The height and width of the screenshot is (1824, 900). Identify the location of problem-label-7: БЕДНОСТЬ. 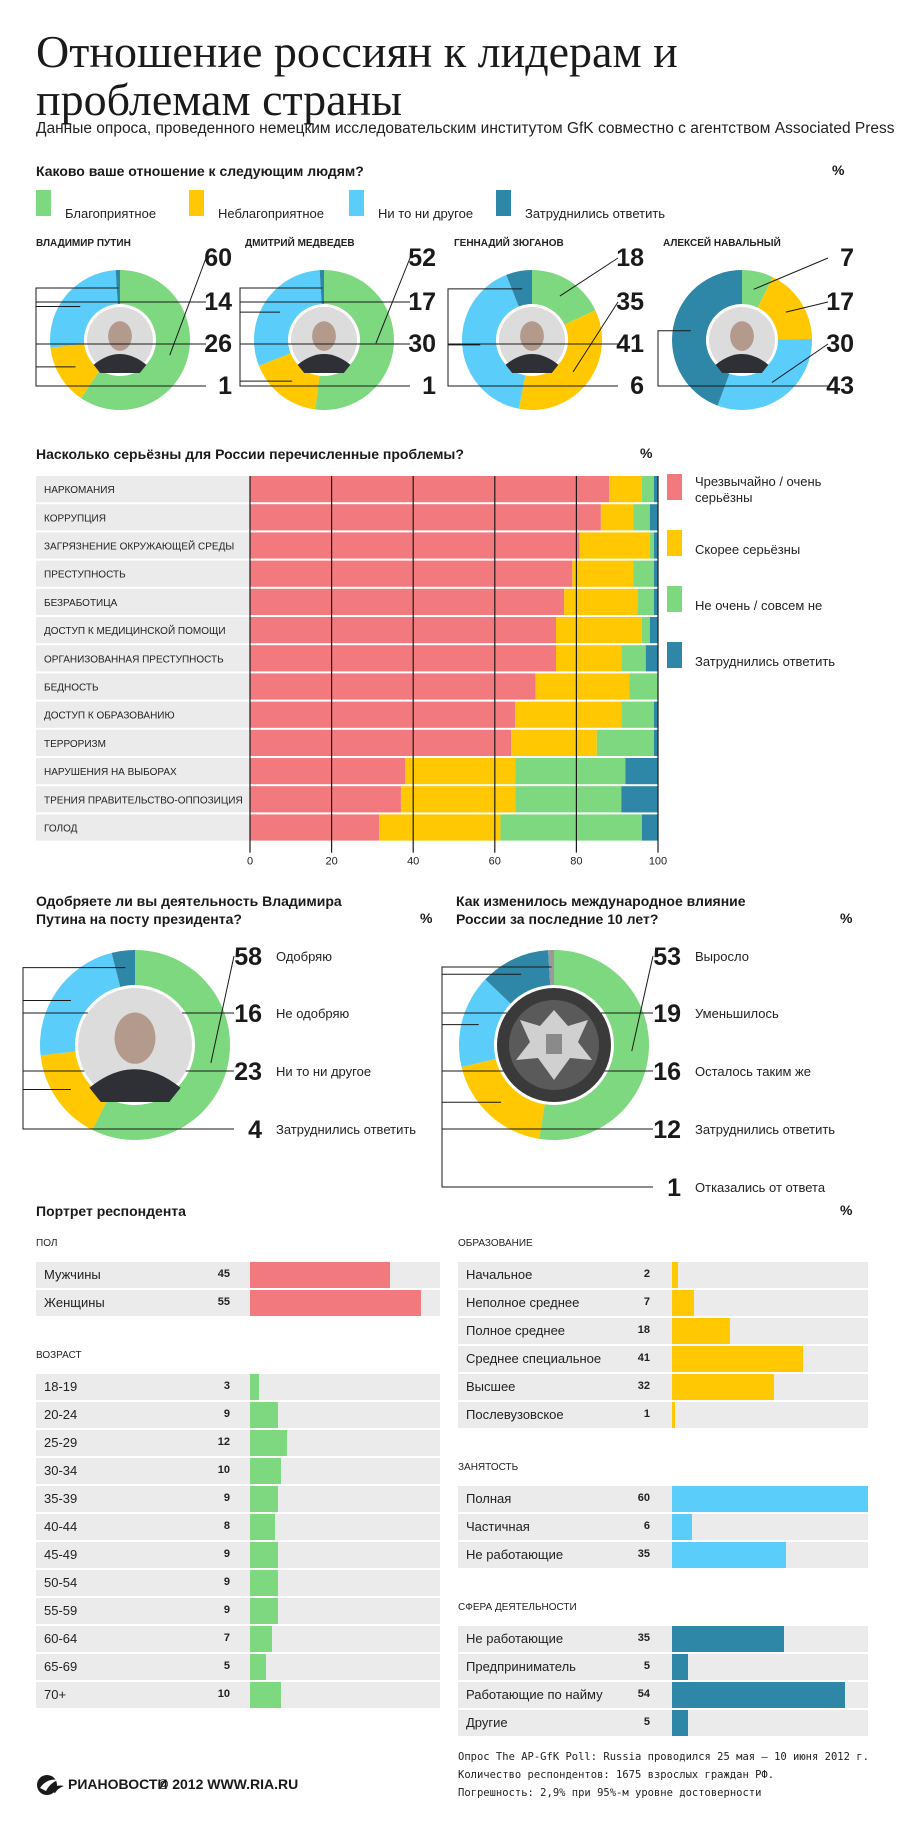
(71, 688).